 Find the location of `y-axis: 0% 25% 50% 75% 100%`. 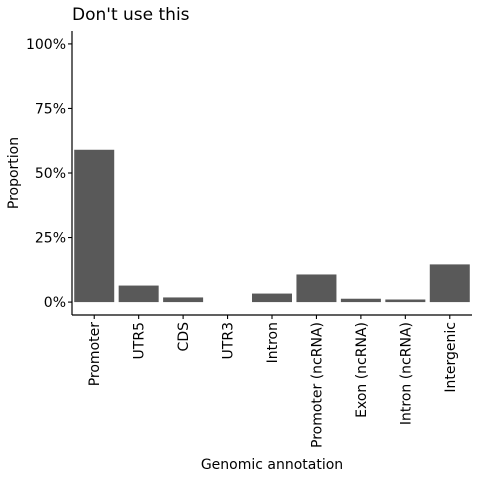

y-axis: 0% 25% 50% 75% 100% is located at coordinates (49, 173).